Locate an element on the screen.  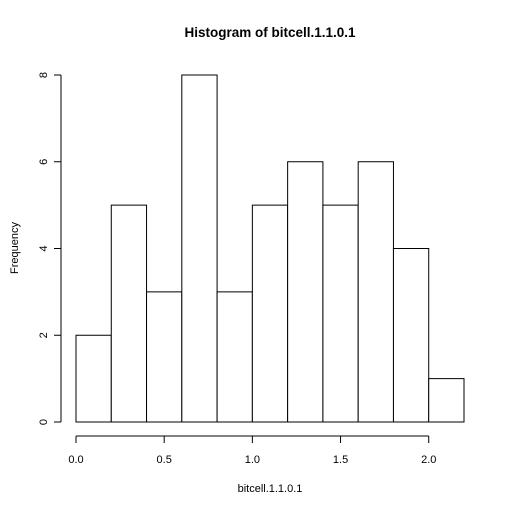
y-tick-label: 0 is located at coordinates (44, 422).